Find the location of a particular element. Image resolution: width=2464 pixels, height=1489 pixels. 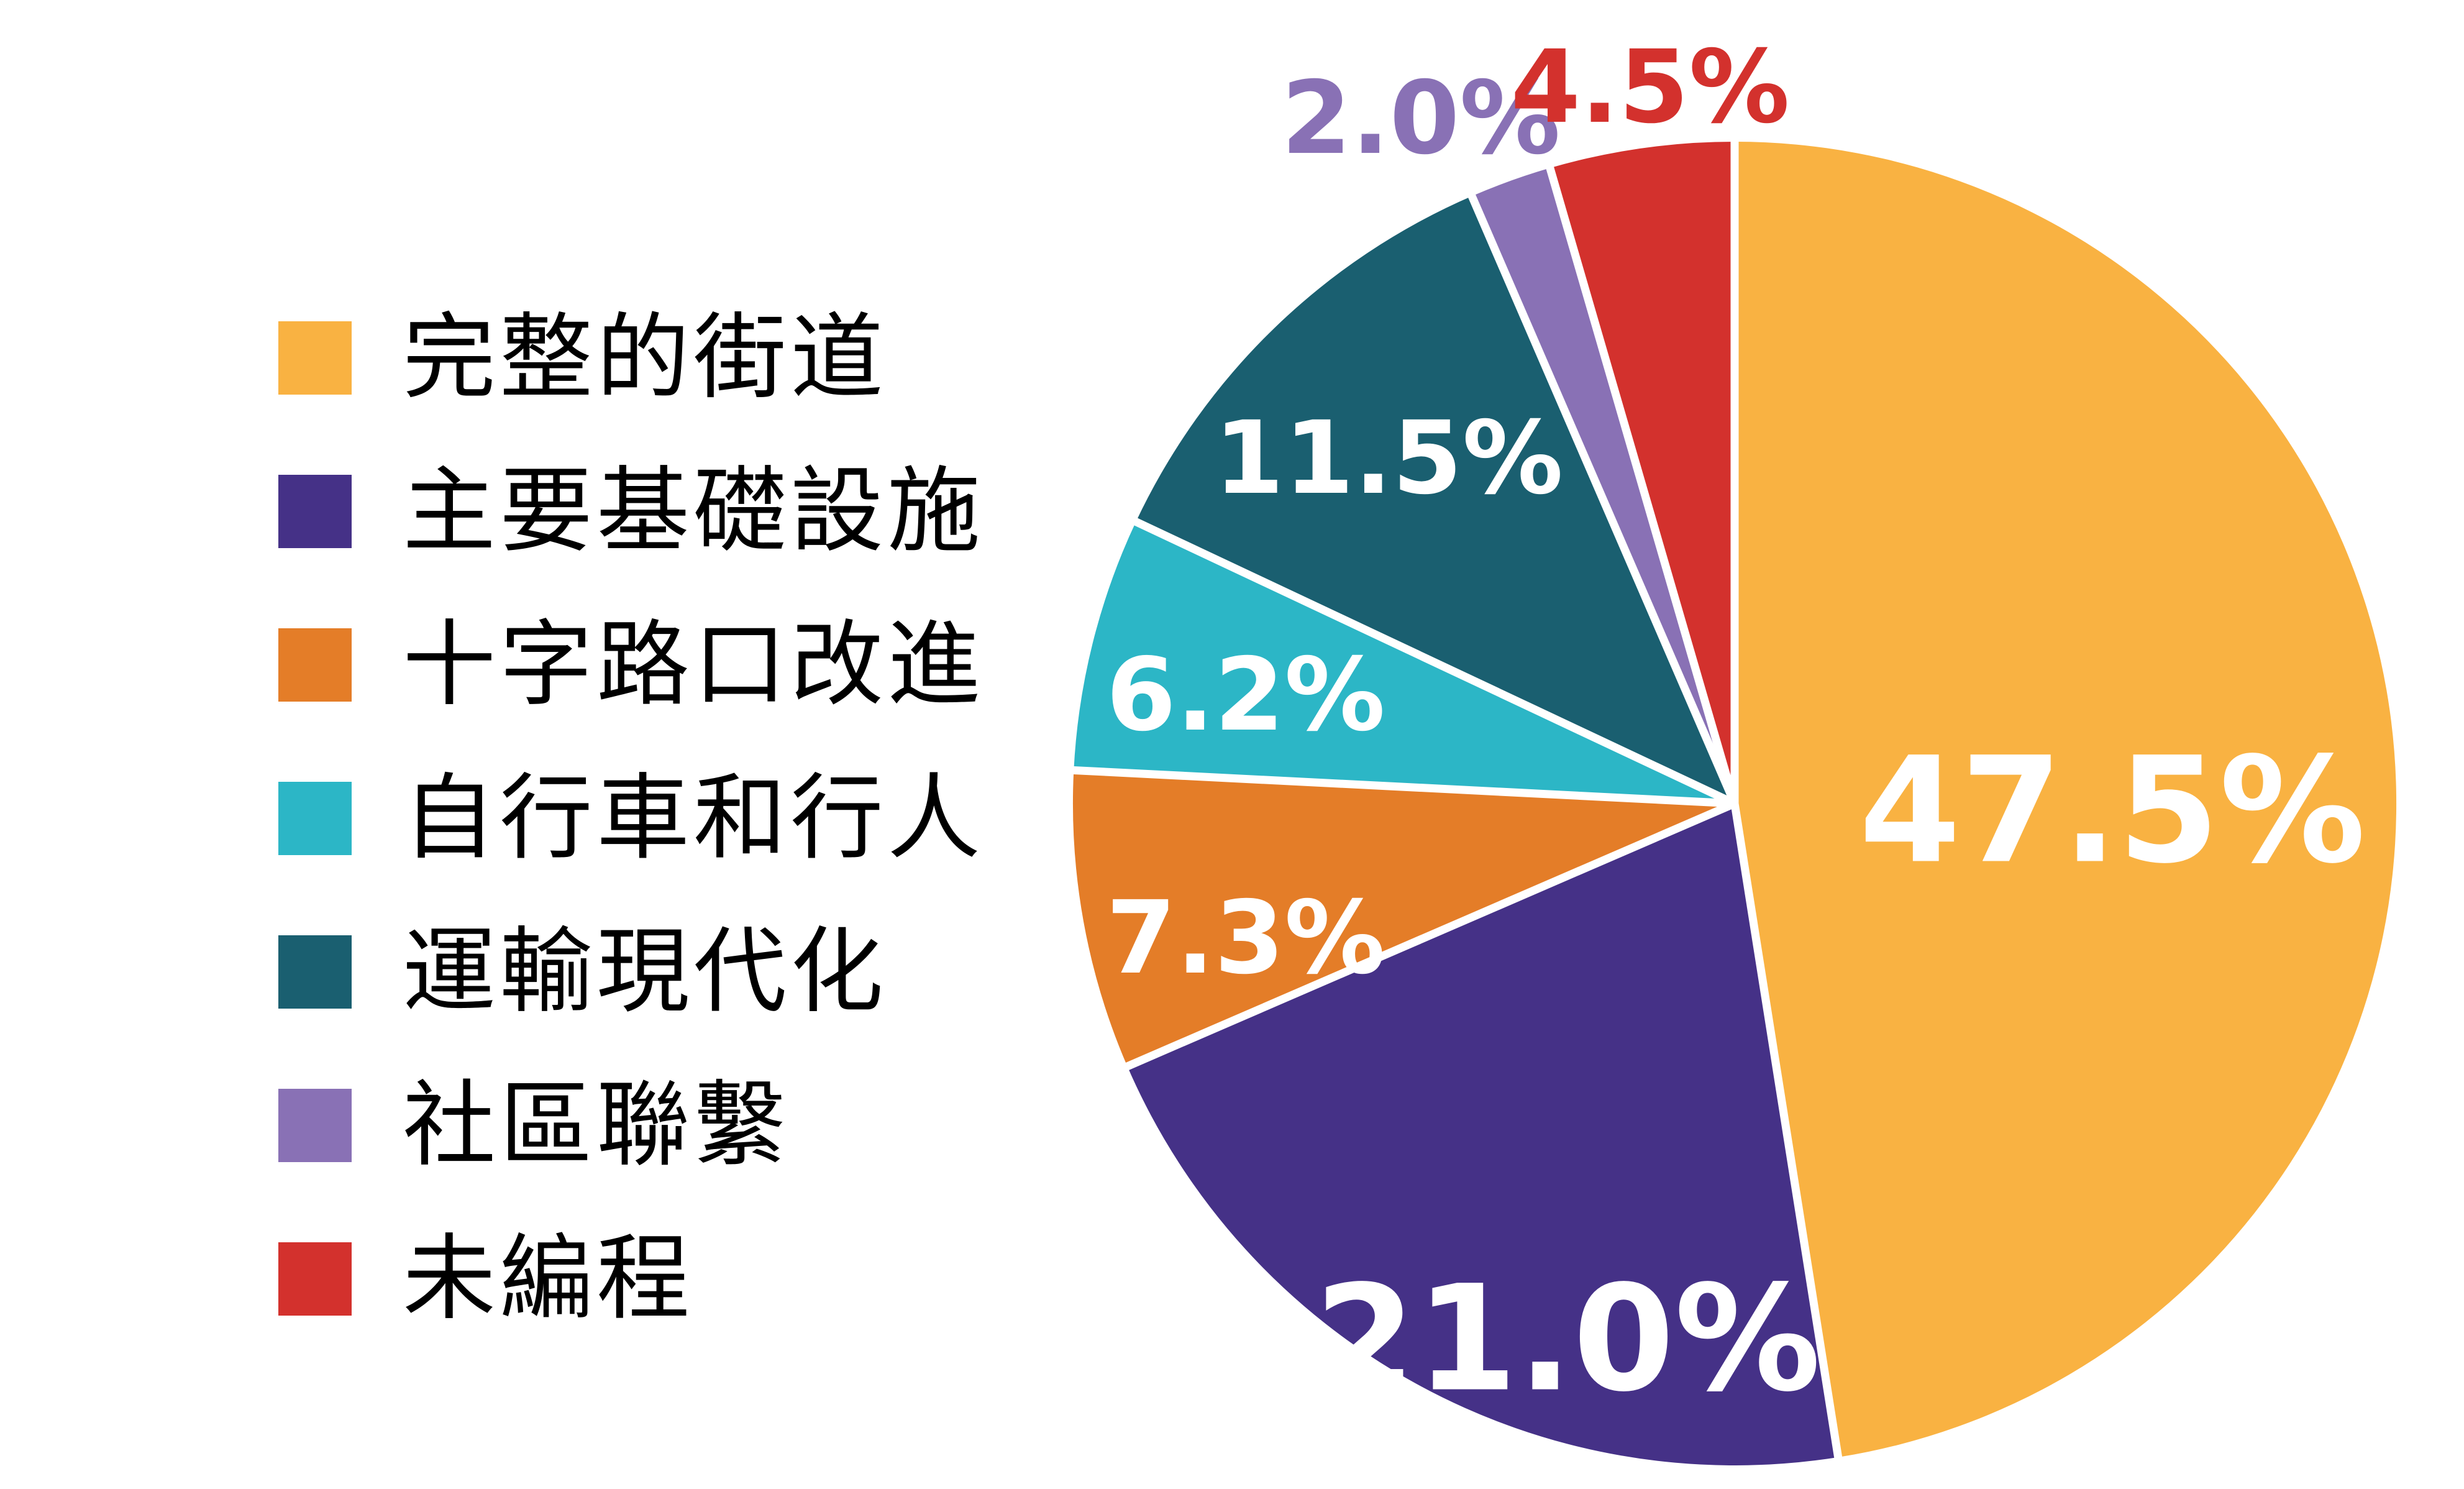

legend-item-4: 運輸現代化 is located at coordinates (631, 972).